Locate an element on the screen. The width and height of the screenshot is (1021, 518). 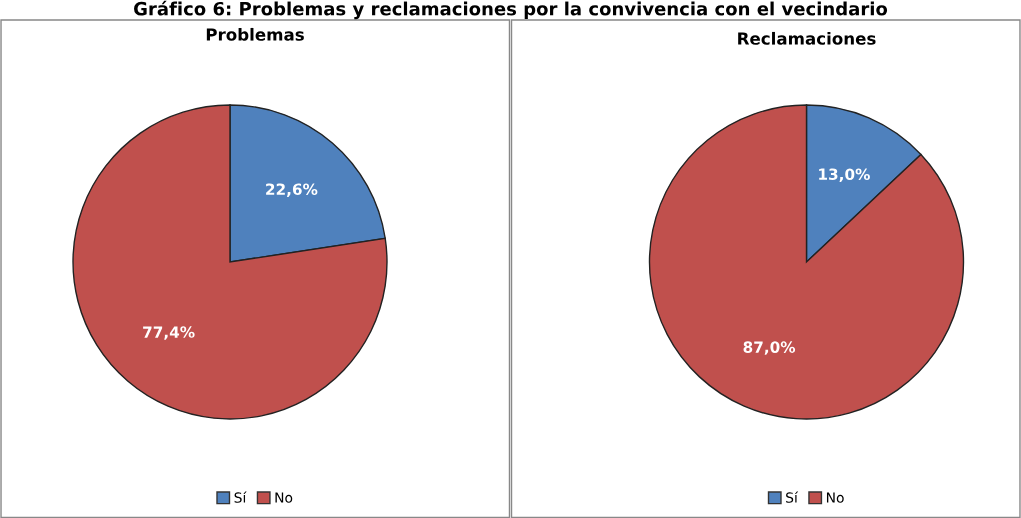
chart-title: Problemas is located at coordinates (255, 34).